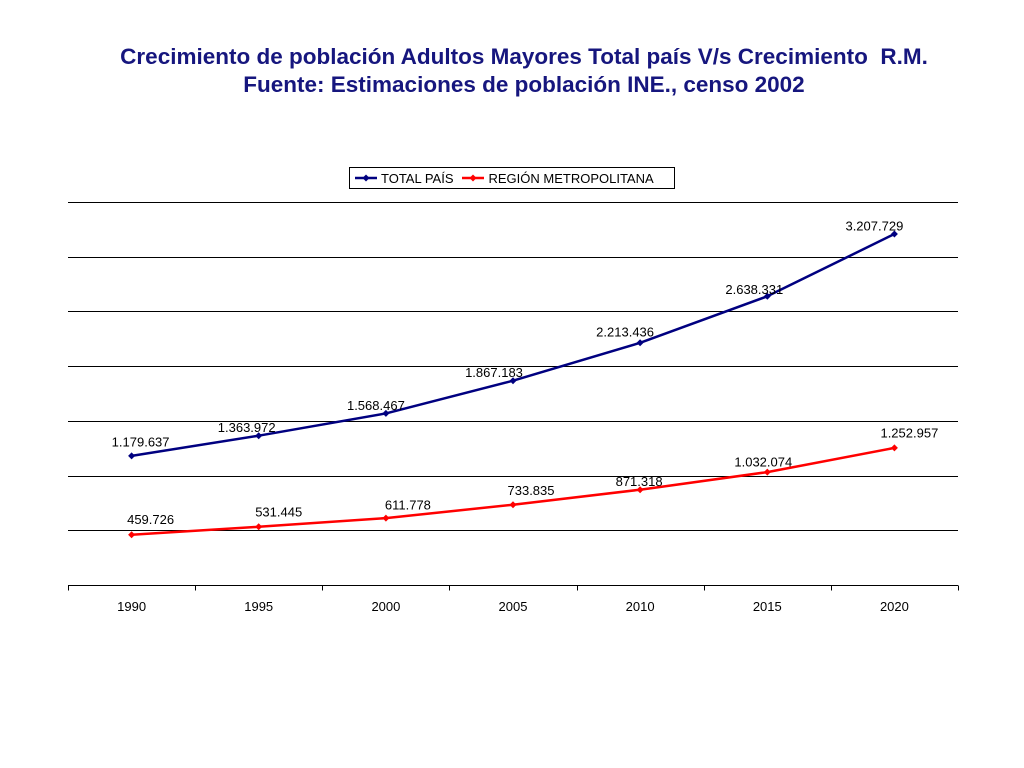 This screenshot has height=768, width=1024. What do you see at coordinates (754, 289) in the screenshot?
I see `data-label: 2.638.331` at bounding box center [754, 289].